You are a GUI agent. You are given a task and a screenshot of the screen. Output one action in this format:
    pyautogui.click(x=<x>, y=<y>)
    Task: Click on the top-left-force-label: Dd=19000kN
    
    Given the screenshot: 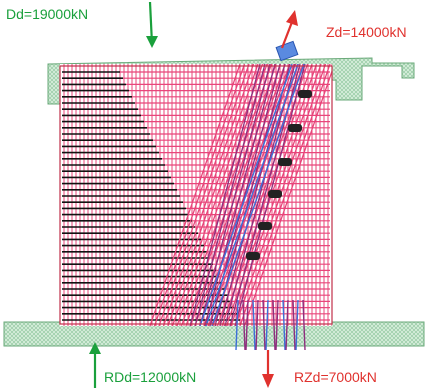 What is the action you would take?
    pyautogui.click(x=47, y=14)
    